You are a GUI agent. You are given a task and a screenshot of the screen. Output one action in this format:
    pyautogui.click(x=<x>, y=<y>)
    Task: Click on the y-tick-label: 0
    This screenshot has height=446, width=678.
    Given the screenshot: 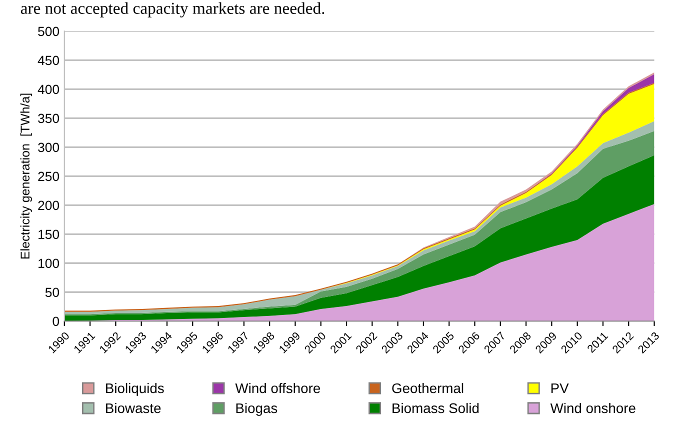 What is the action you would take?
    pyautogui.click(x=56, y=321)
    